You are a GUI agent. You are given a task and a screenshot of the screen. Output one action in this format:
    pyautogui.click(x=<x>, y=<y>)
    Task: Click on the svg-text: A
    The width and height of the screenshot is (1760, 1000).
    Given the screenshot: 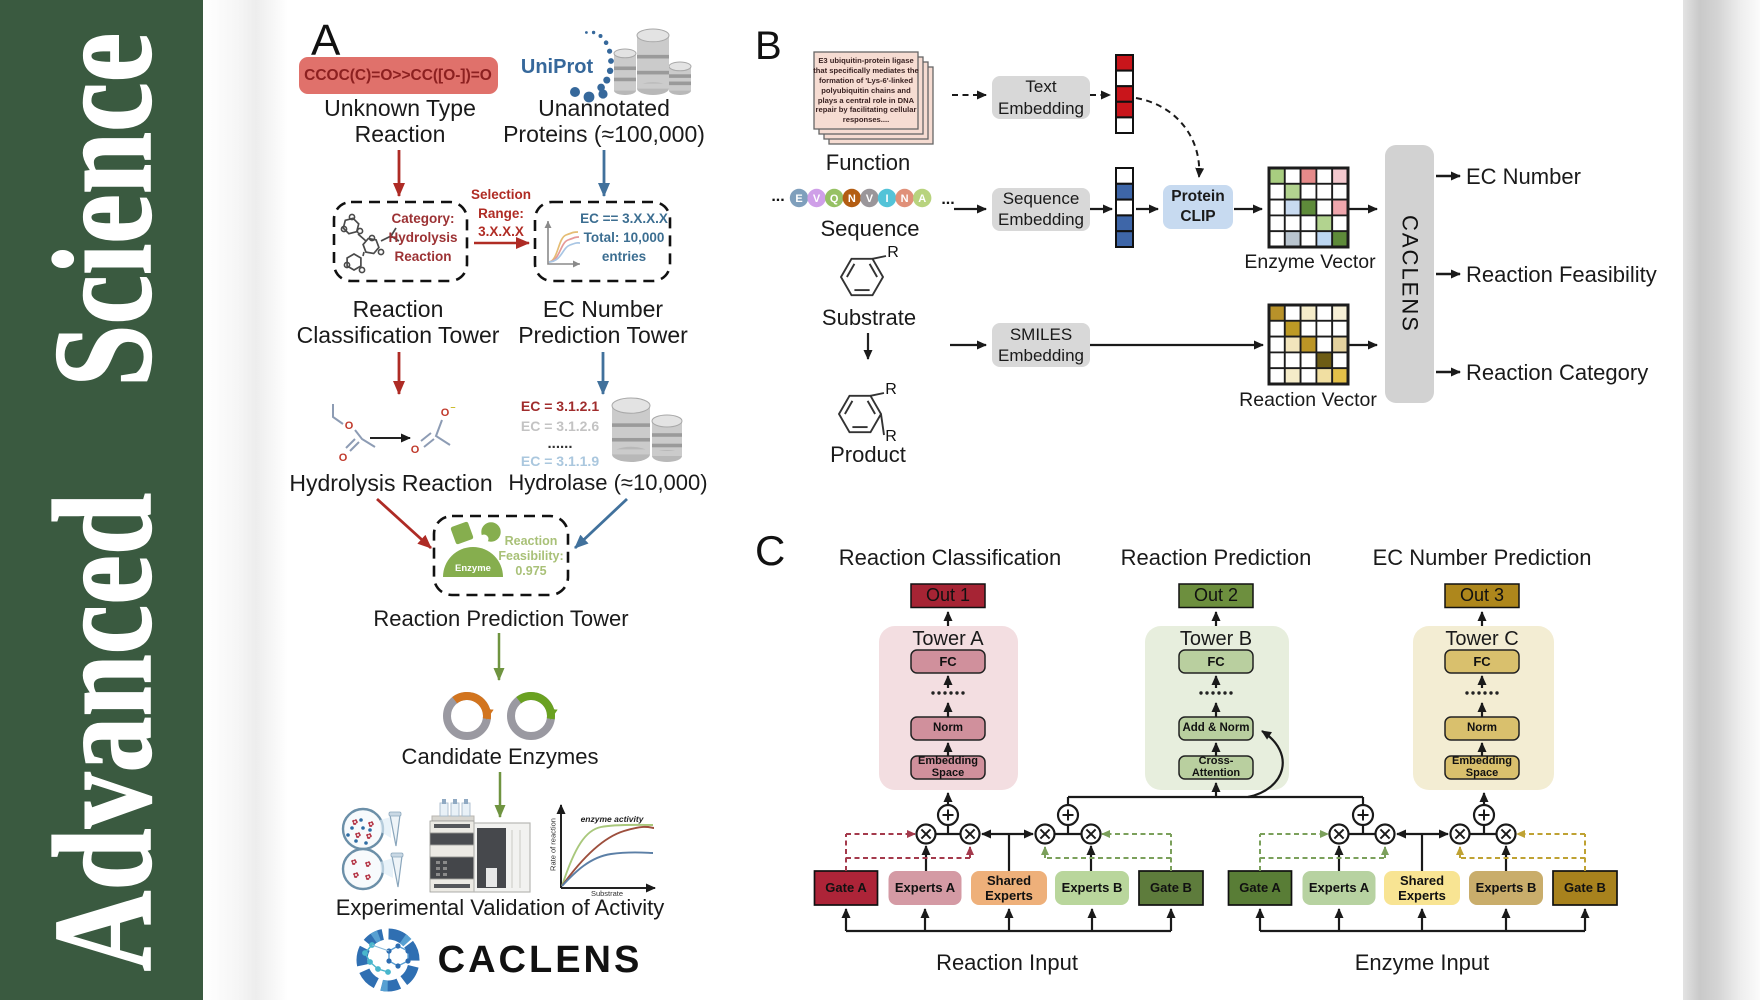 What is the action you would take?
    pyautogui.click(x=922, y=199)
    